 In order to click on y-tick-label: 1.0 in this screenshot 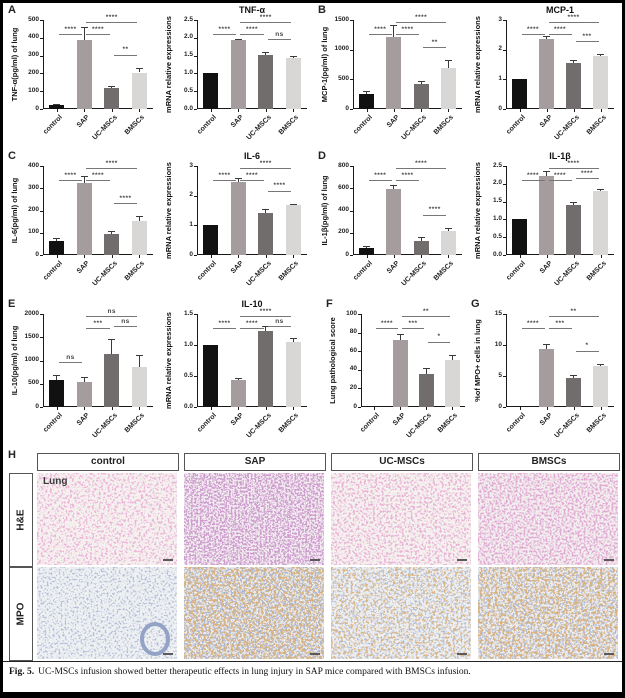, I will do `click(188, 344)`.